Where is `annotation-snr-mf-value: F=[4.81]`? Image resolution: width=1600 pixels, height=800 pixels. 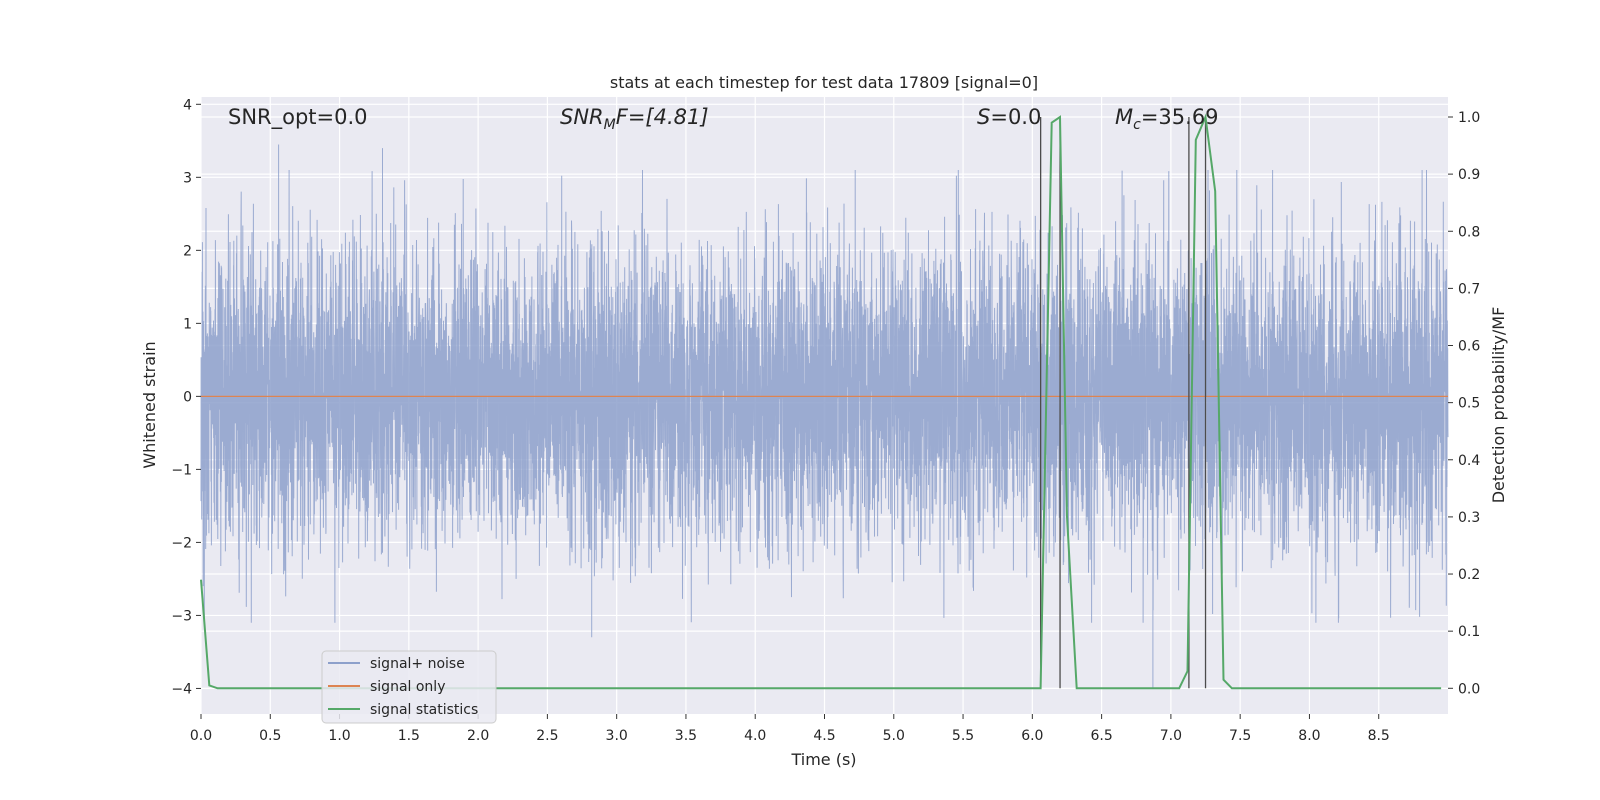 annotation-snr-mf-value: F=[4.81] is located at coordinates (662, 117).